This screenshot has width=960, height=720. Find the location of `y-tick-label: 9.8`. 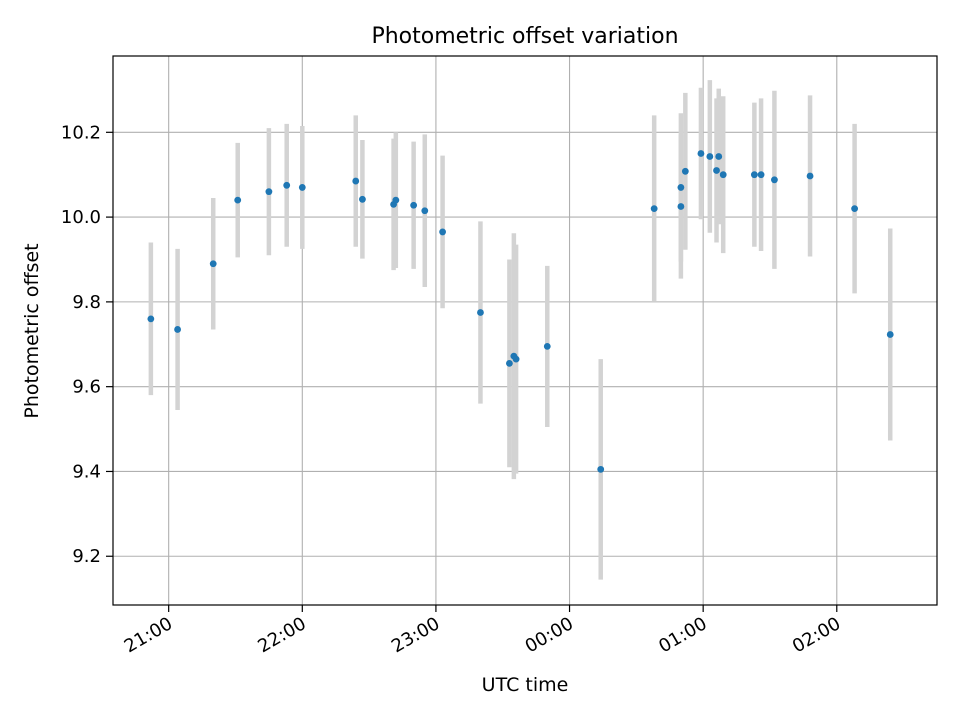

y-tick-label: 9.8 is located at coordinates (86, 302).